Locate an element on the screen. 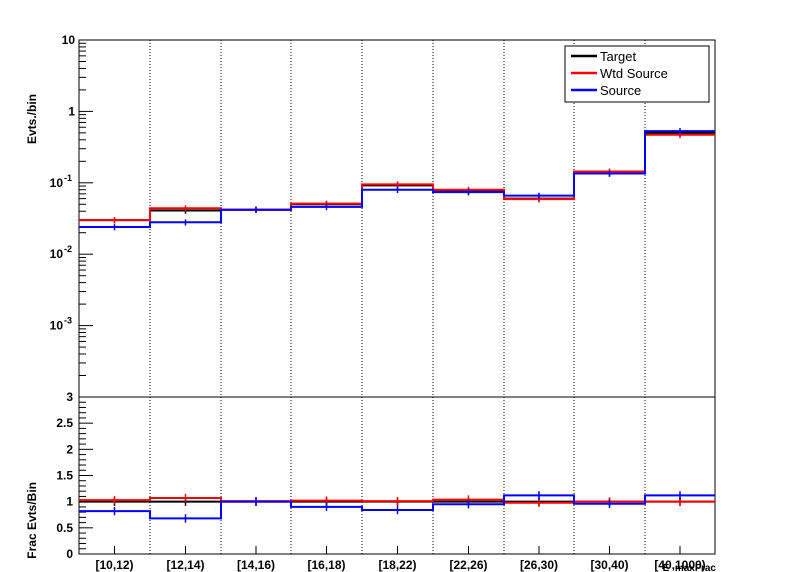  x-tick-label: [14,16) is located at coordinates (256, 565).